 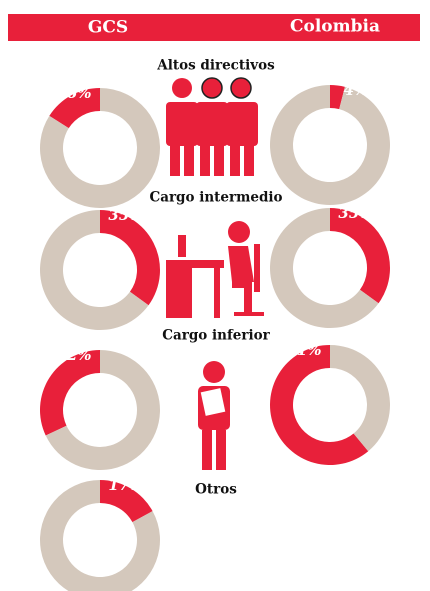 I want to click on section-title: Cargo intermedio, so click(x=215, y=198).